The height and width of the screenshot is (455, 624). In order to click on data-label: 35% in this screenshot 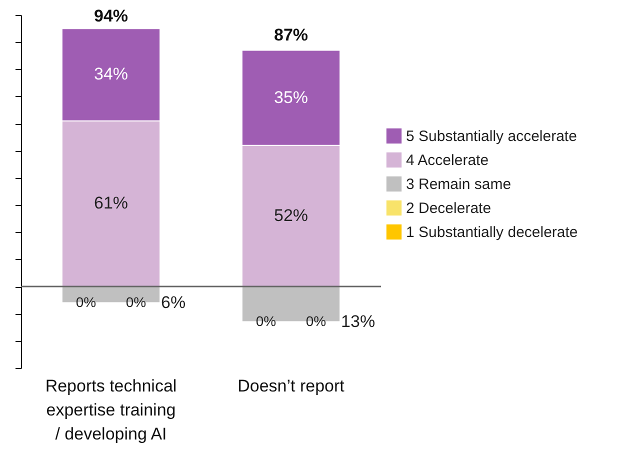, I will do `click(291, 97)`.